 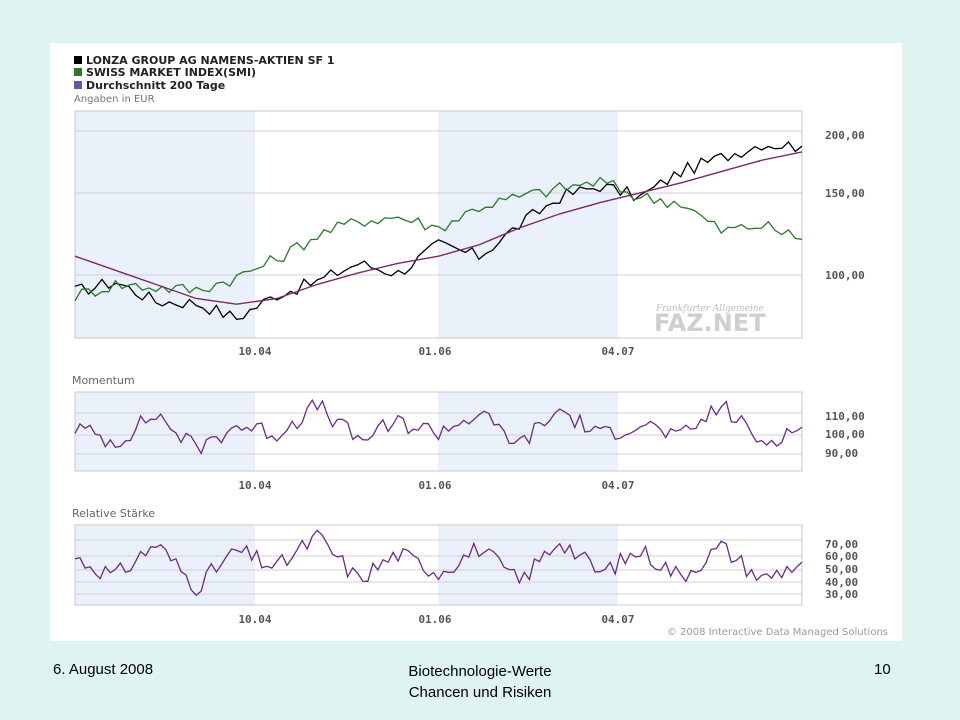 I want to click on unit-note: Angaben in EUR, so click(x=114, y=99).